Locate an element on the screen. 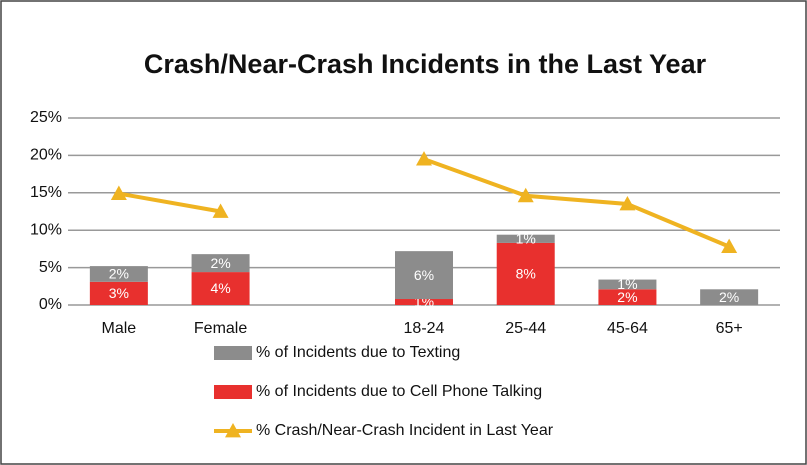 This screenshot has height=465, width=807. data-label: 3% is located at coordinates (119, 293).